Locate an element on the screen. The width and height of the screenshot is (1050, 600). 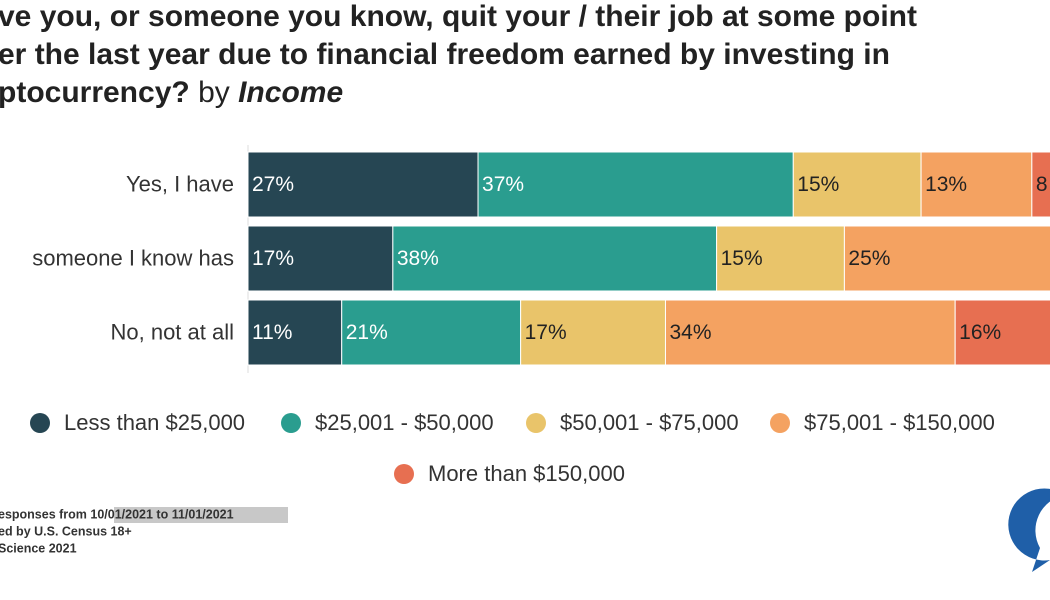
footnote: Science 2021 is located at coordinates (38, 548).